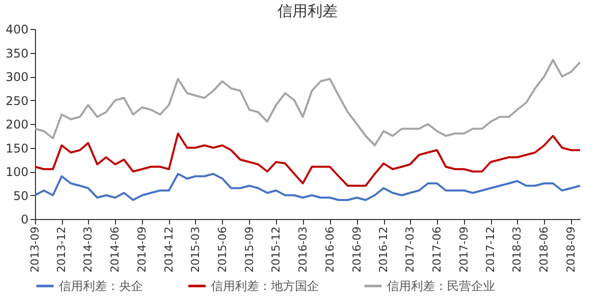 This screenshot has width=600, height=306. Describe the element at coordinates (17, 77) in the screenshot. I see `y-tick-label: 300` at that location.